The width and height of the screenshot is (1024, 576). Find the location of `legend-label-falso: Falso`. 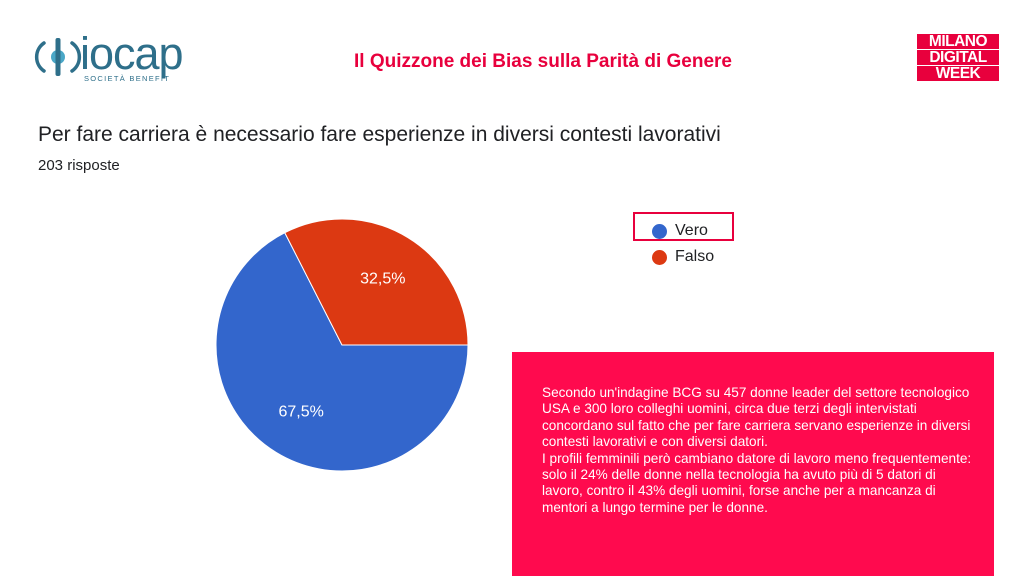

legend-label-falso: Falso is located at coordinates (695, 256).